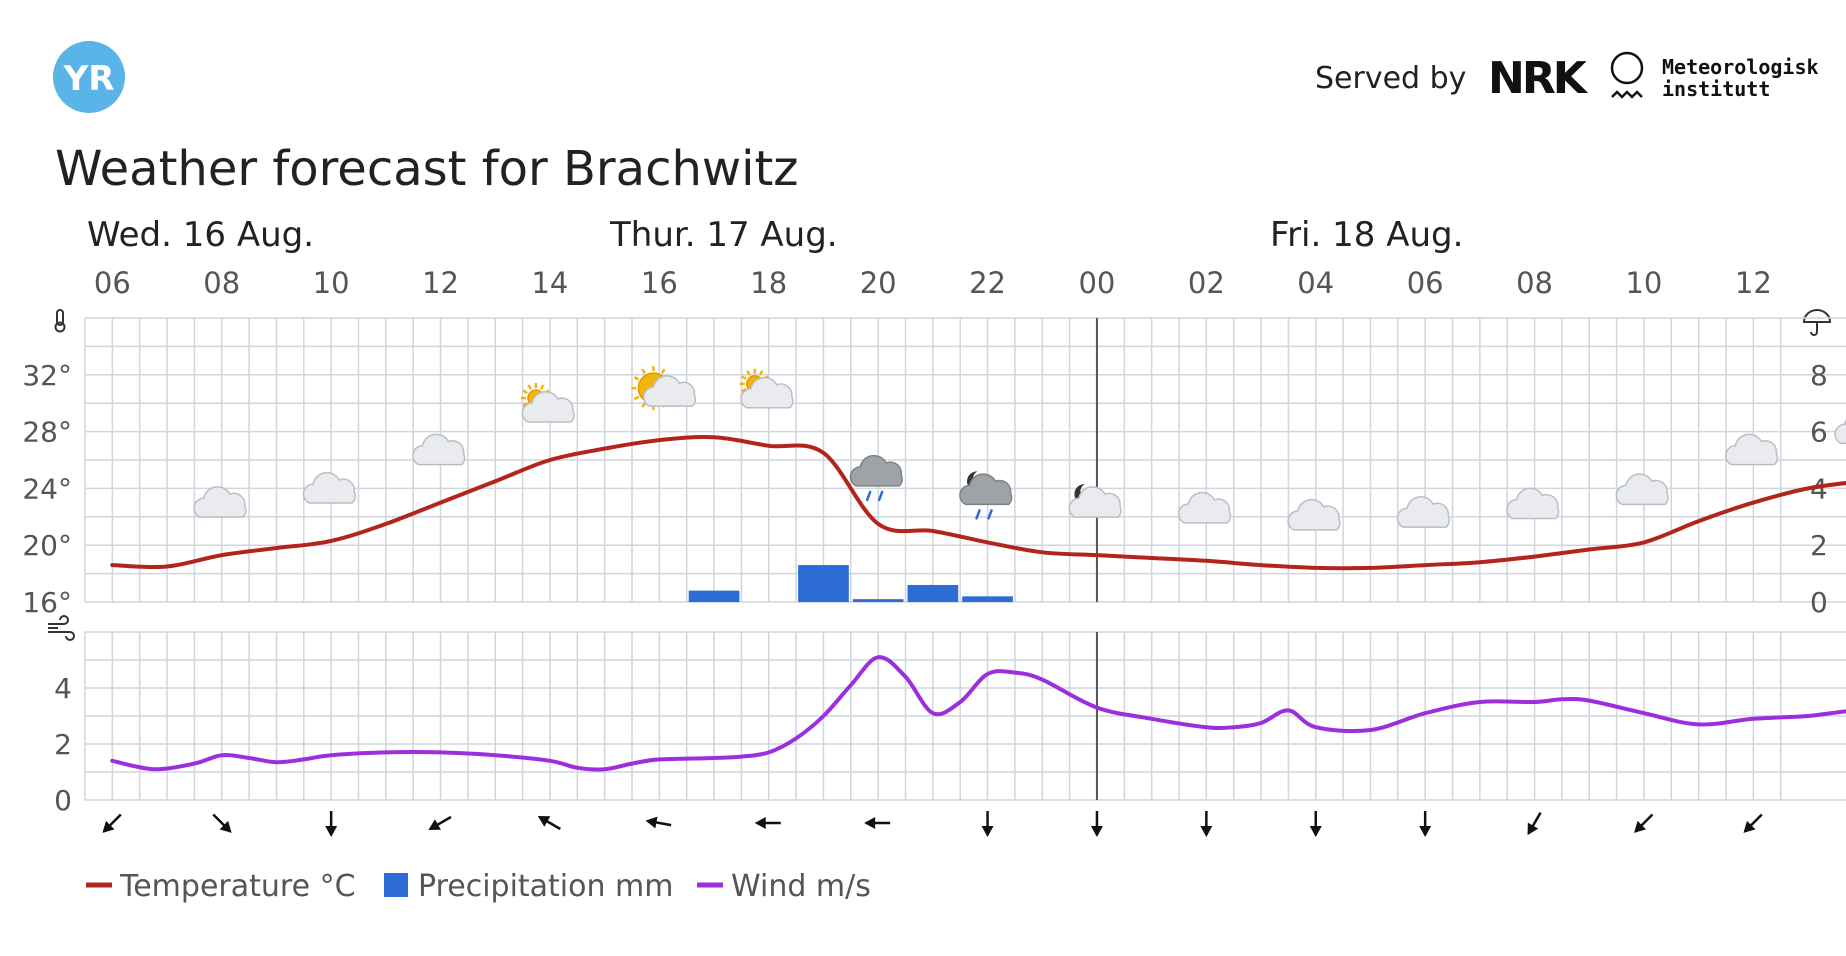  I want to click on legend-precipitation-swatch, so click(396, 885).